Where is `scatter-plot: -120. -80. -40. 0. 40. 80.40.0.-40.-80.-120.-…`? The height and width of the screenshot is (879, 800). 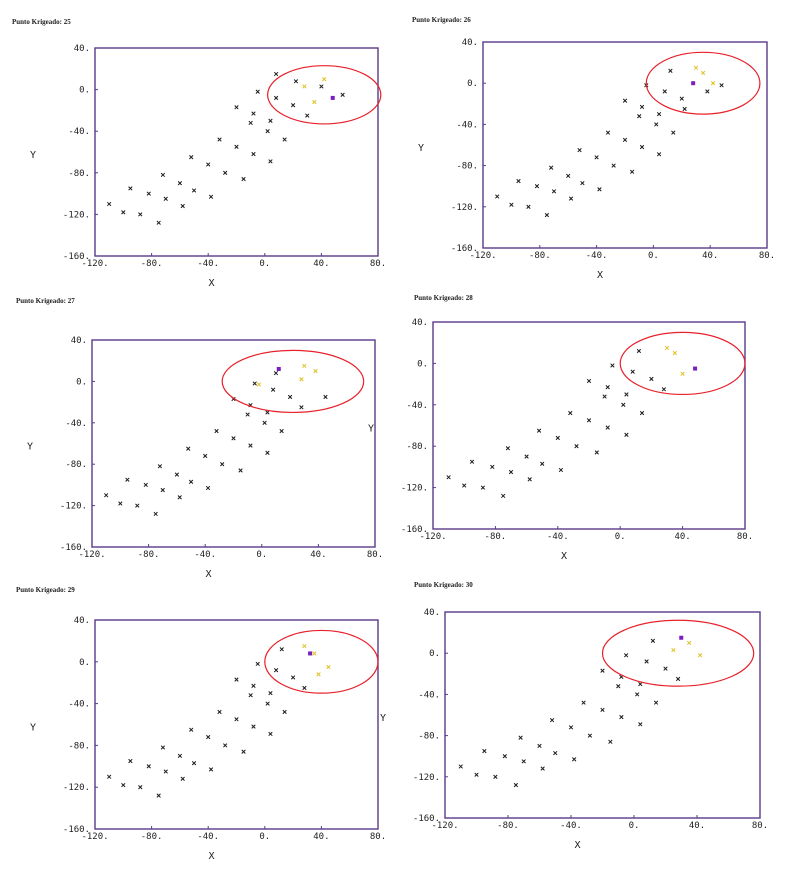 scatter-plot: -120. -80. -40. 0. 40. 80.40.0.-40.-80.-120.-… is located at coordinates (560, 440).